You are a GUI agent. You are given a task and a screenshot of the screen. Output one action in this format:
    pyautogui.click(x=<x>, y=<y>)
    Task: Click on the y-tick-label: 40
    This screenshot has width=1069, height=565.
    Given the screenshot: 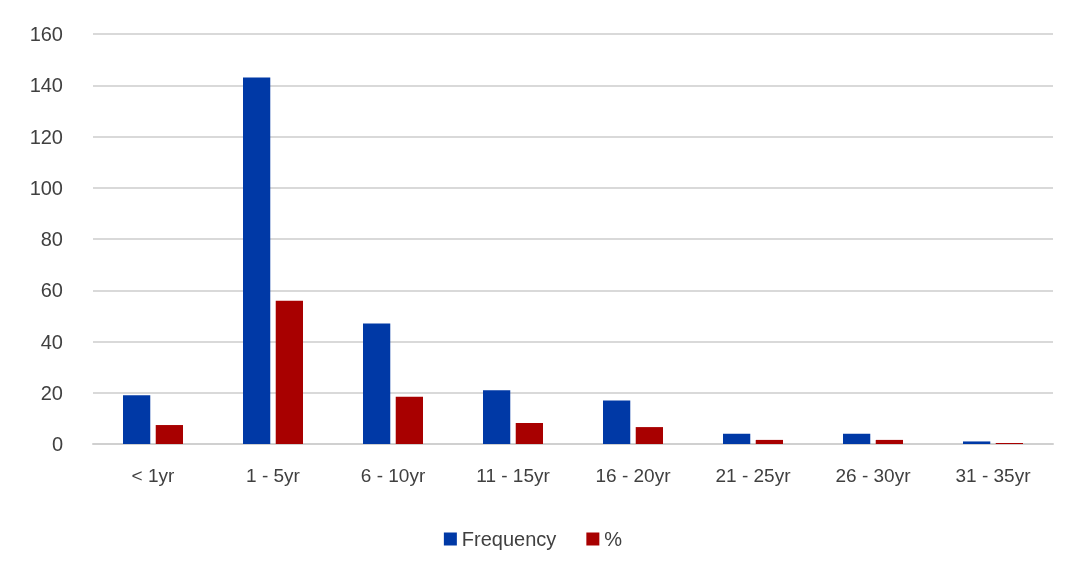 What is the action you would take?
    pyautogui.click(x=51, y=341)
    